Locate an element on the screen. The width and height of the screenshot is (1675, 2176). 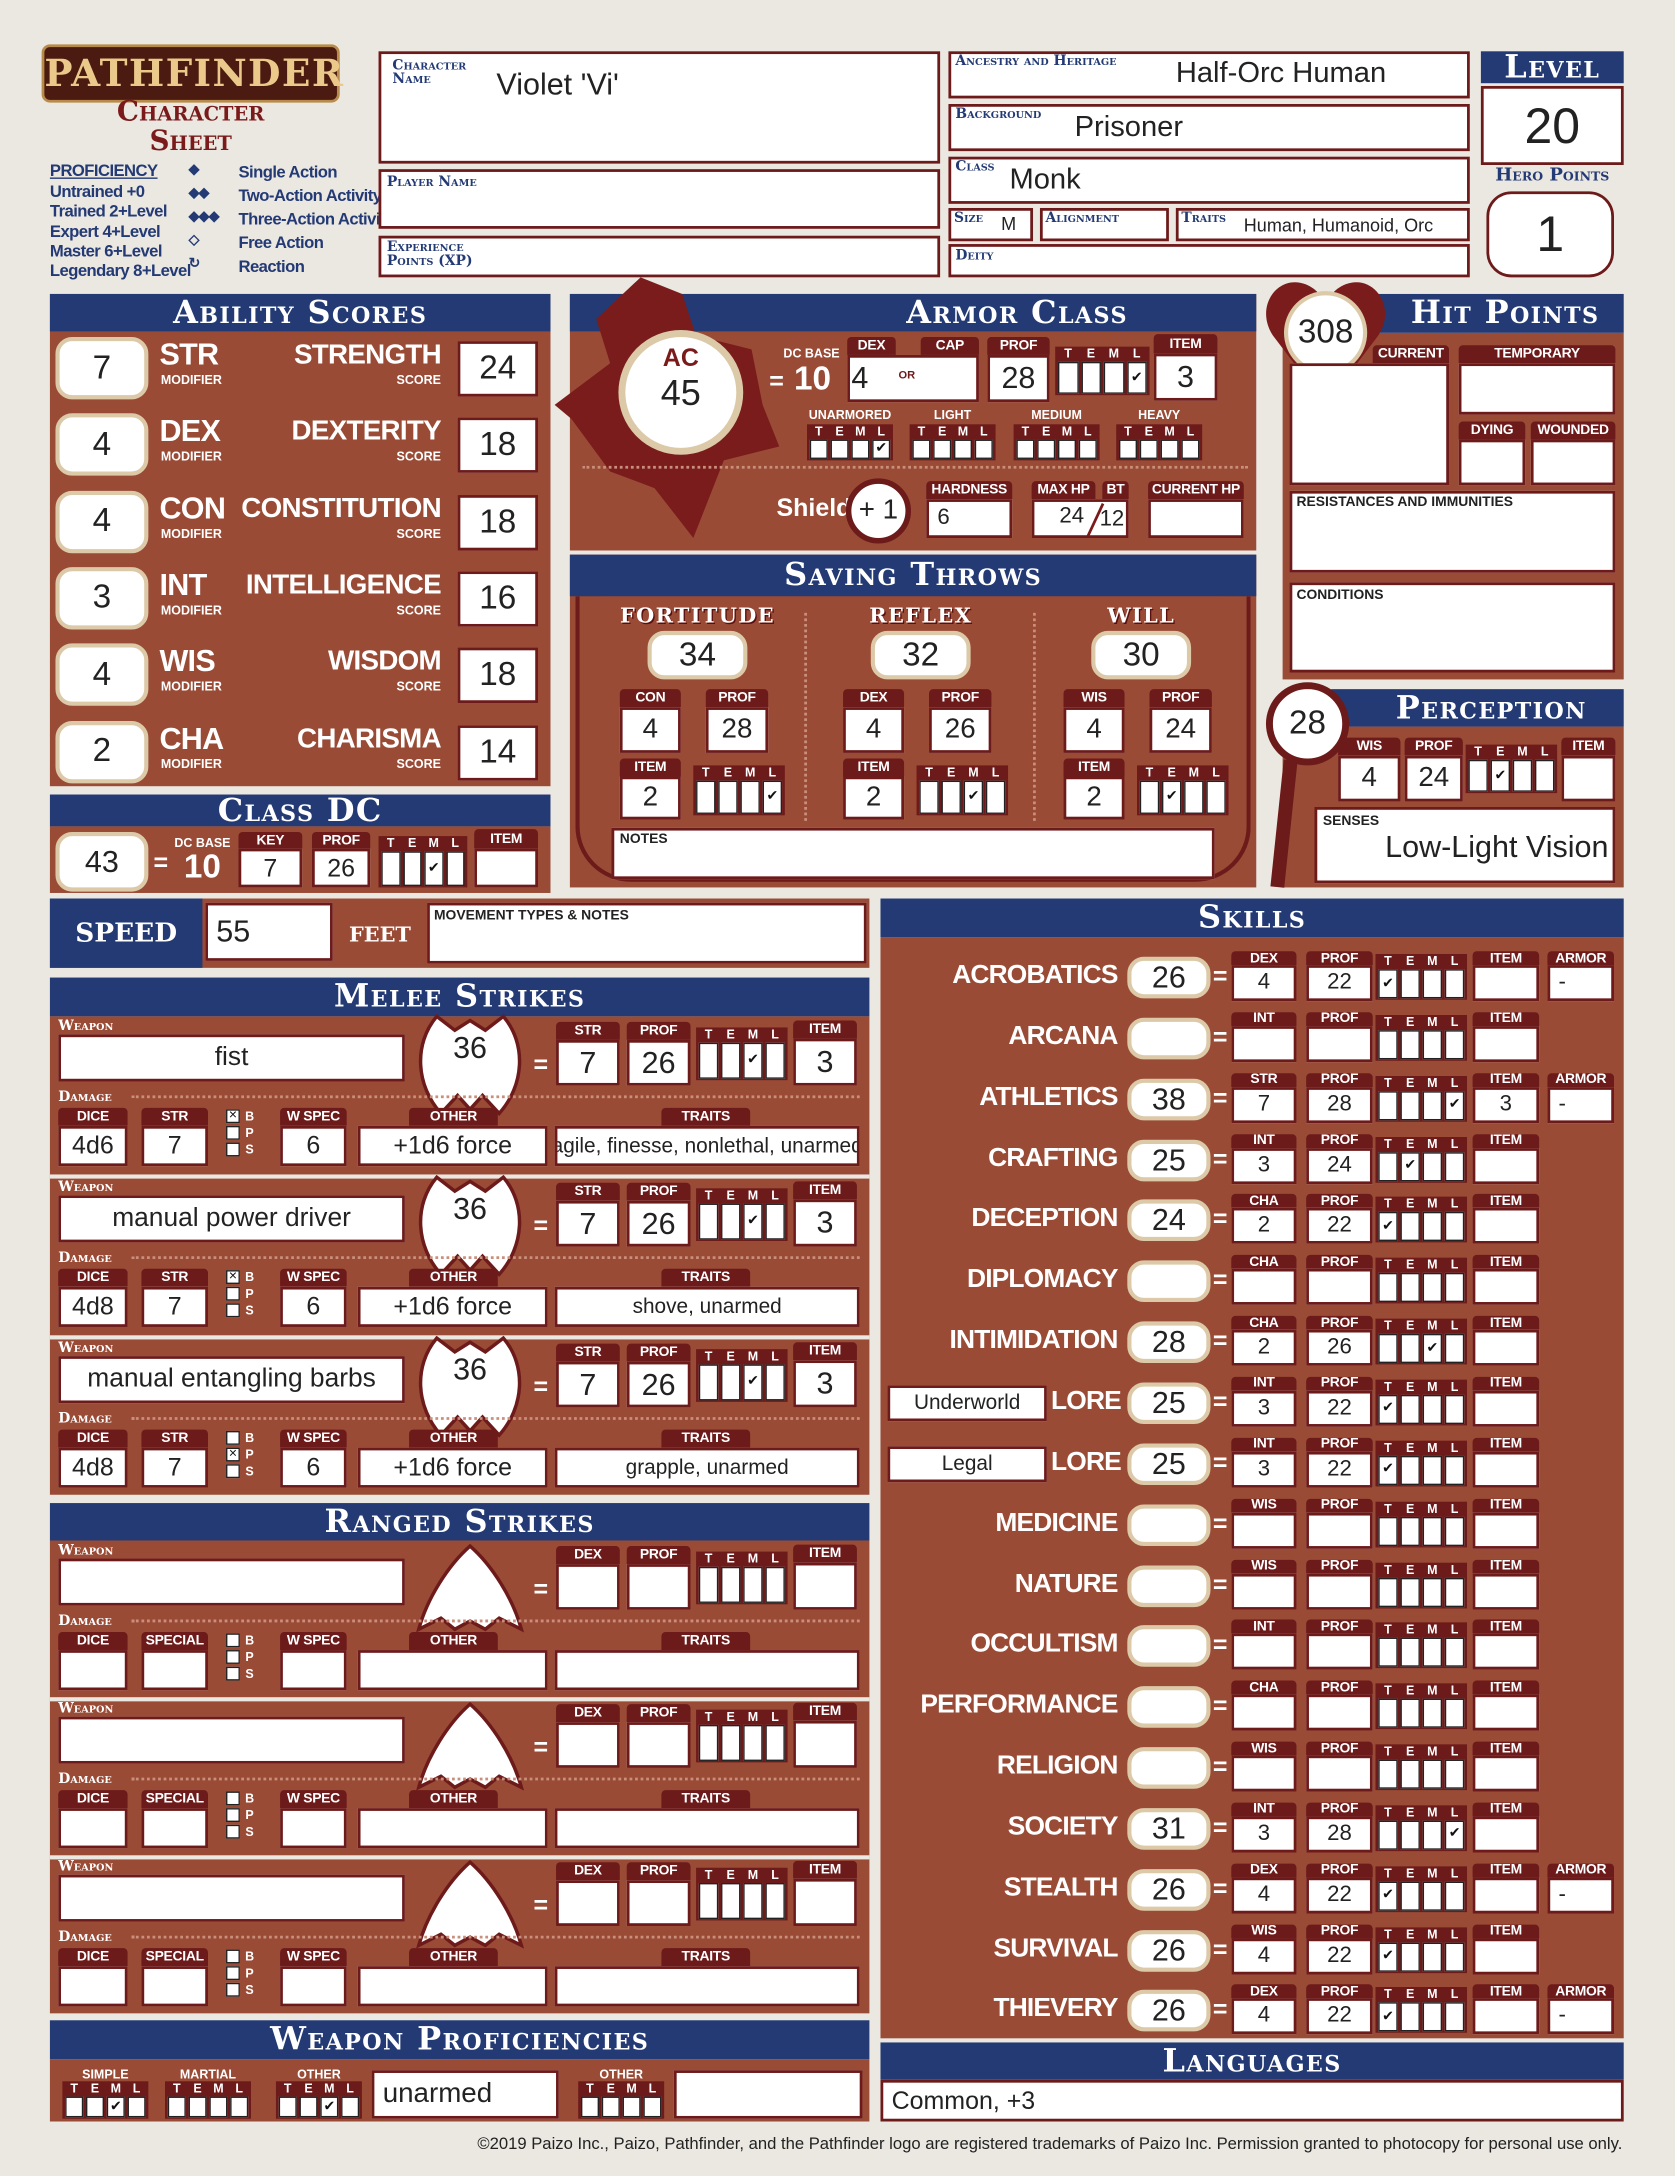
traits-value: Human, Humanoid, Orc is located at coordinates (1338, 225).